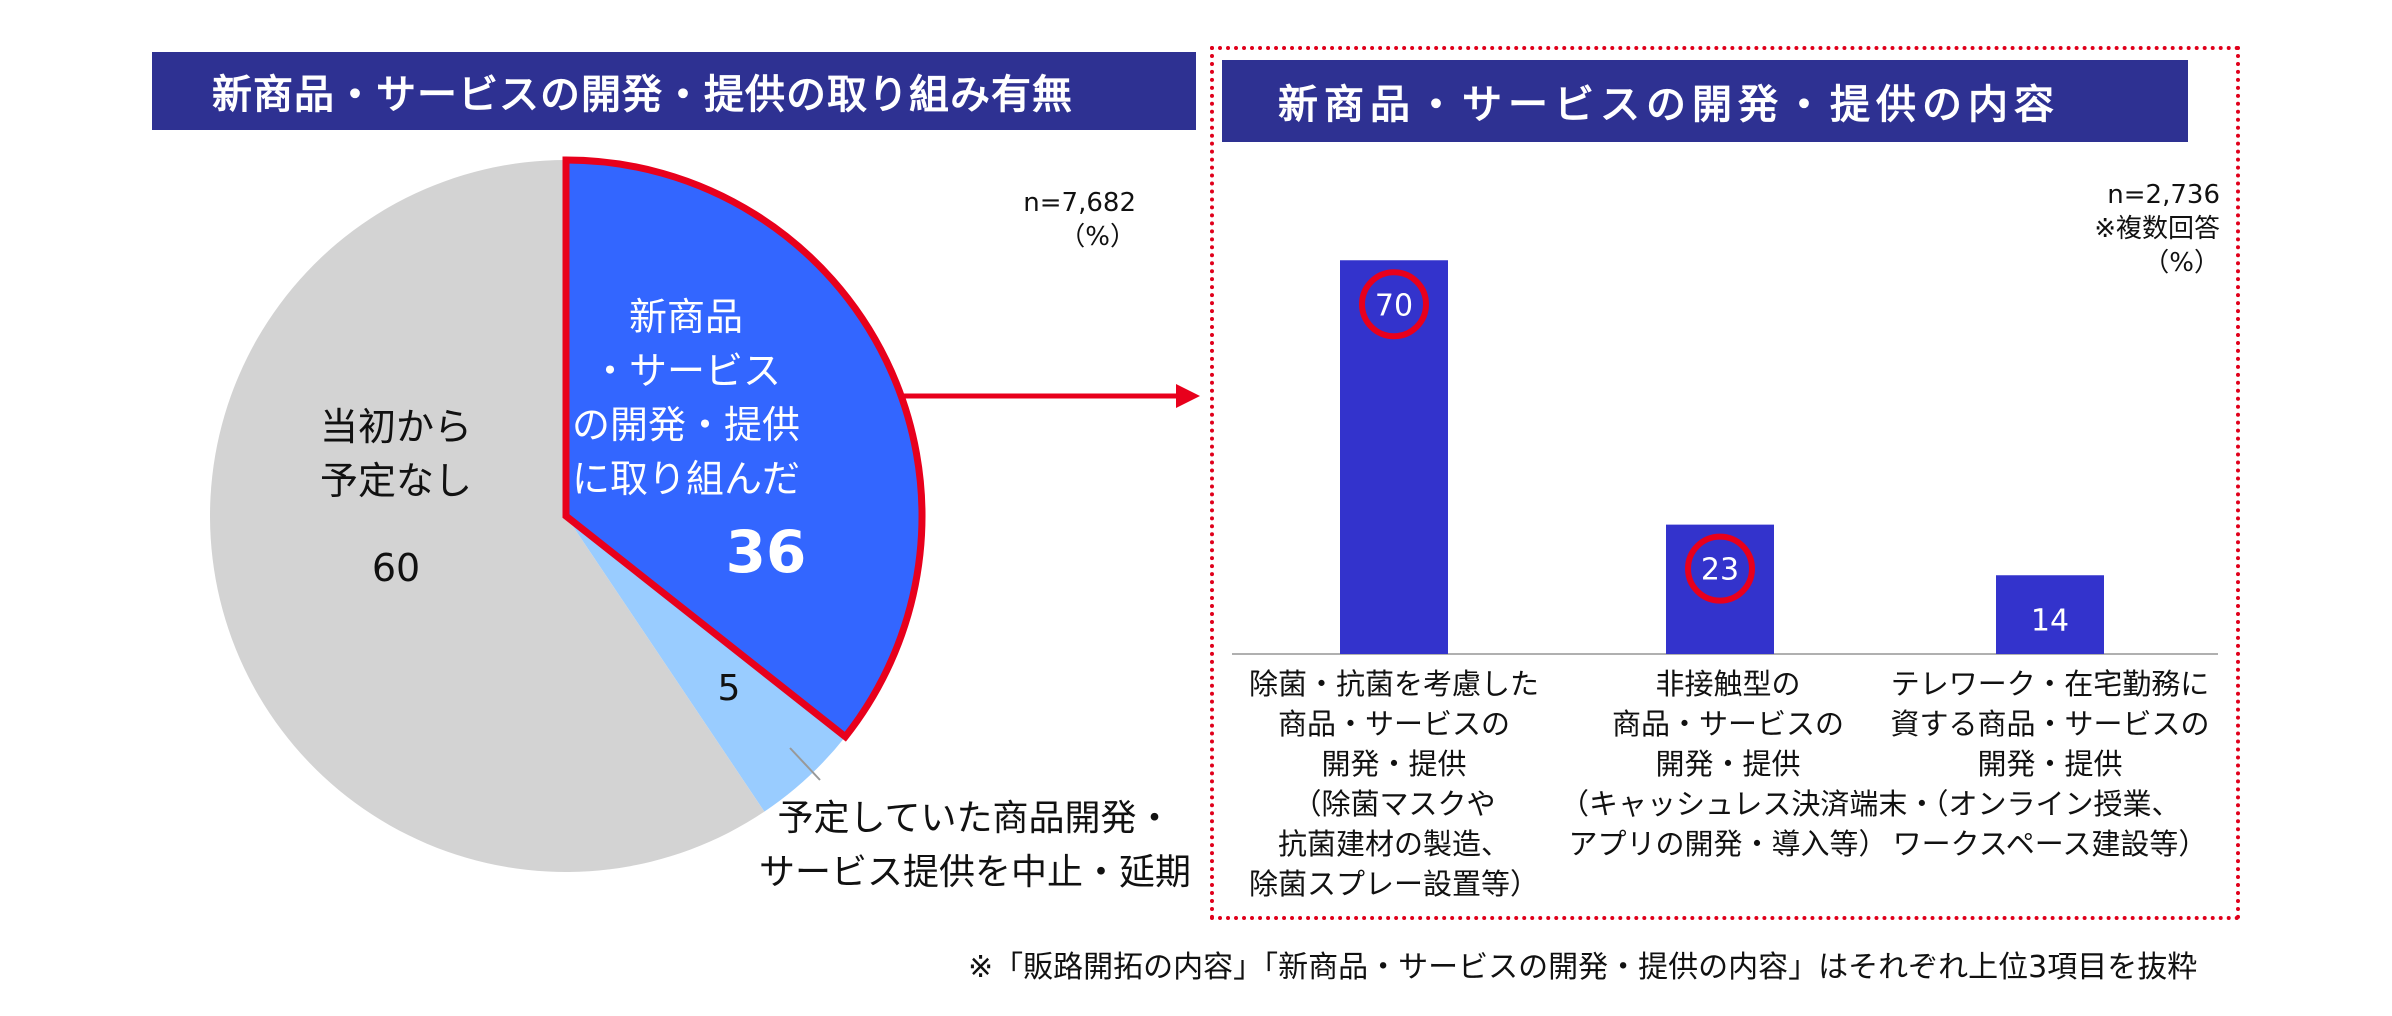  I want to click on right-panel-title: 新商品・サービスの開発・提供の内容, so click(1705, 101).